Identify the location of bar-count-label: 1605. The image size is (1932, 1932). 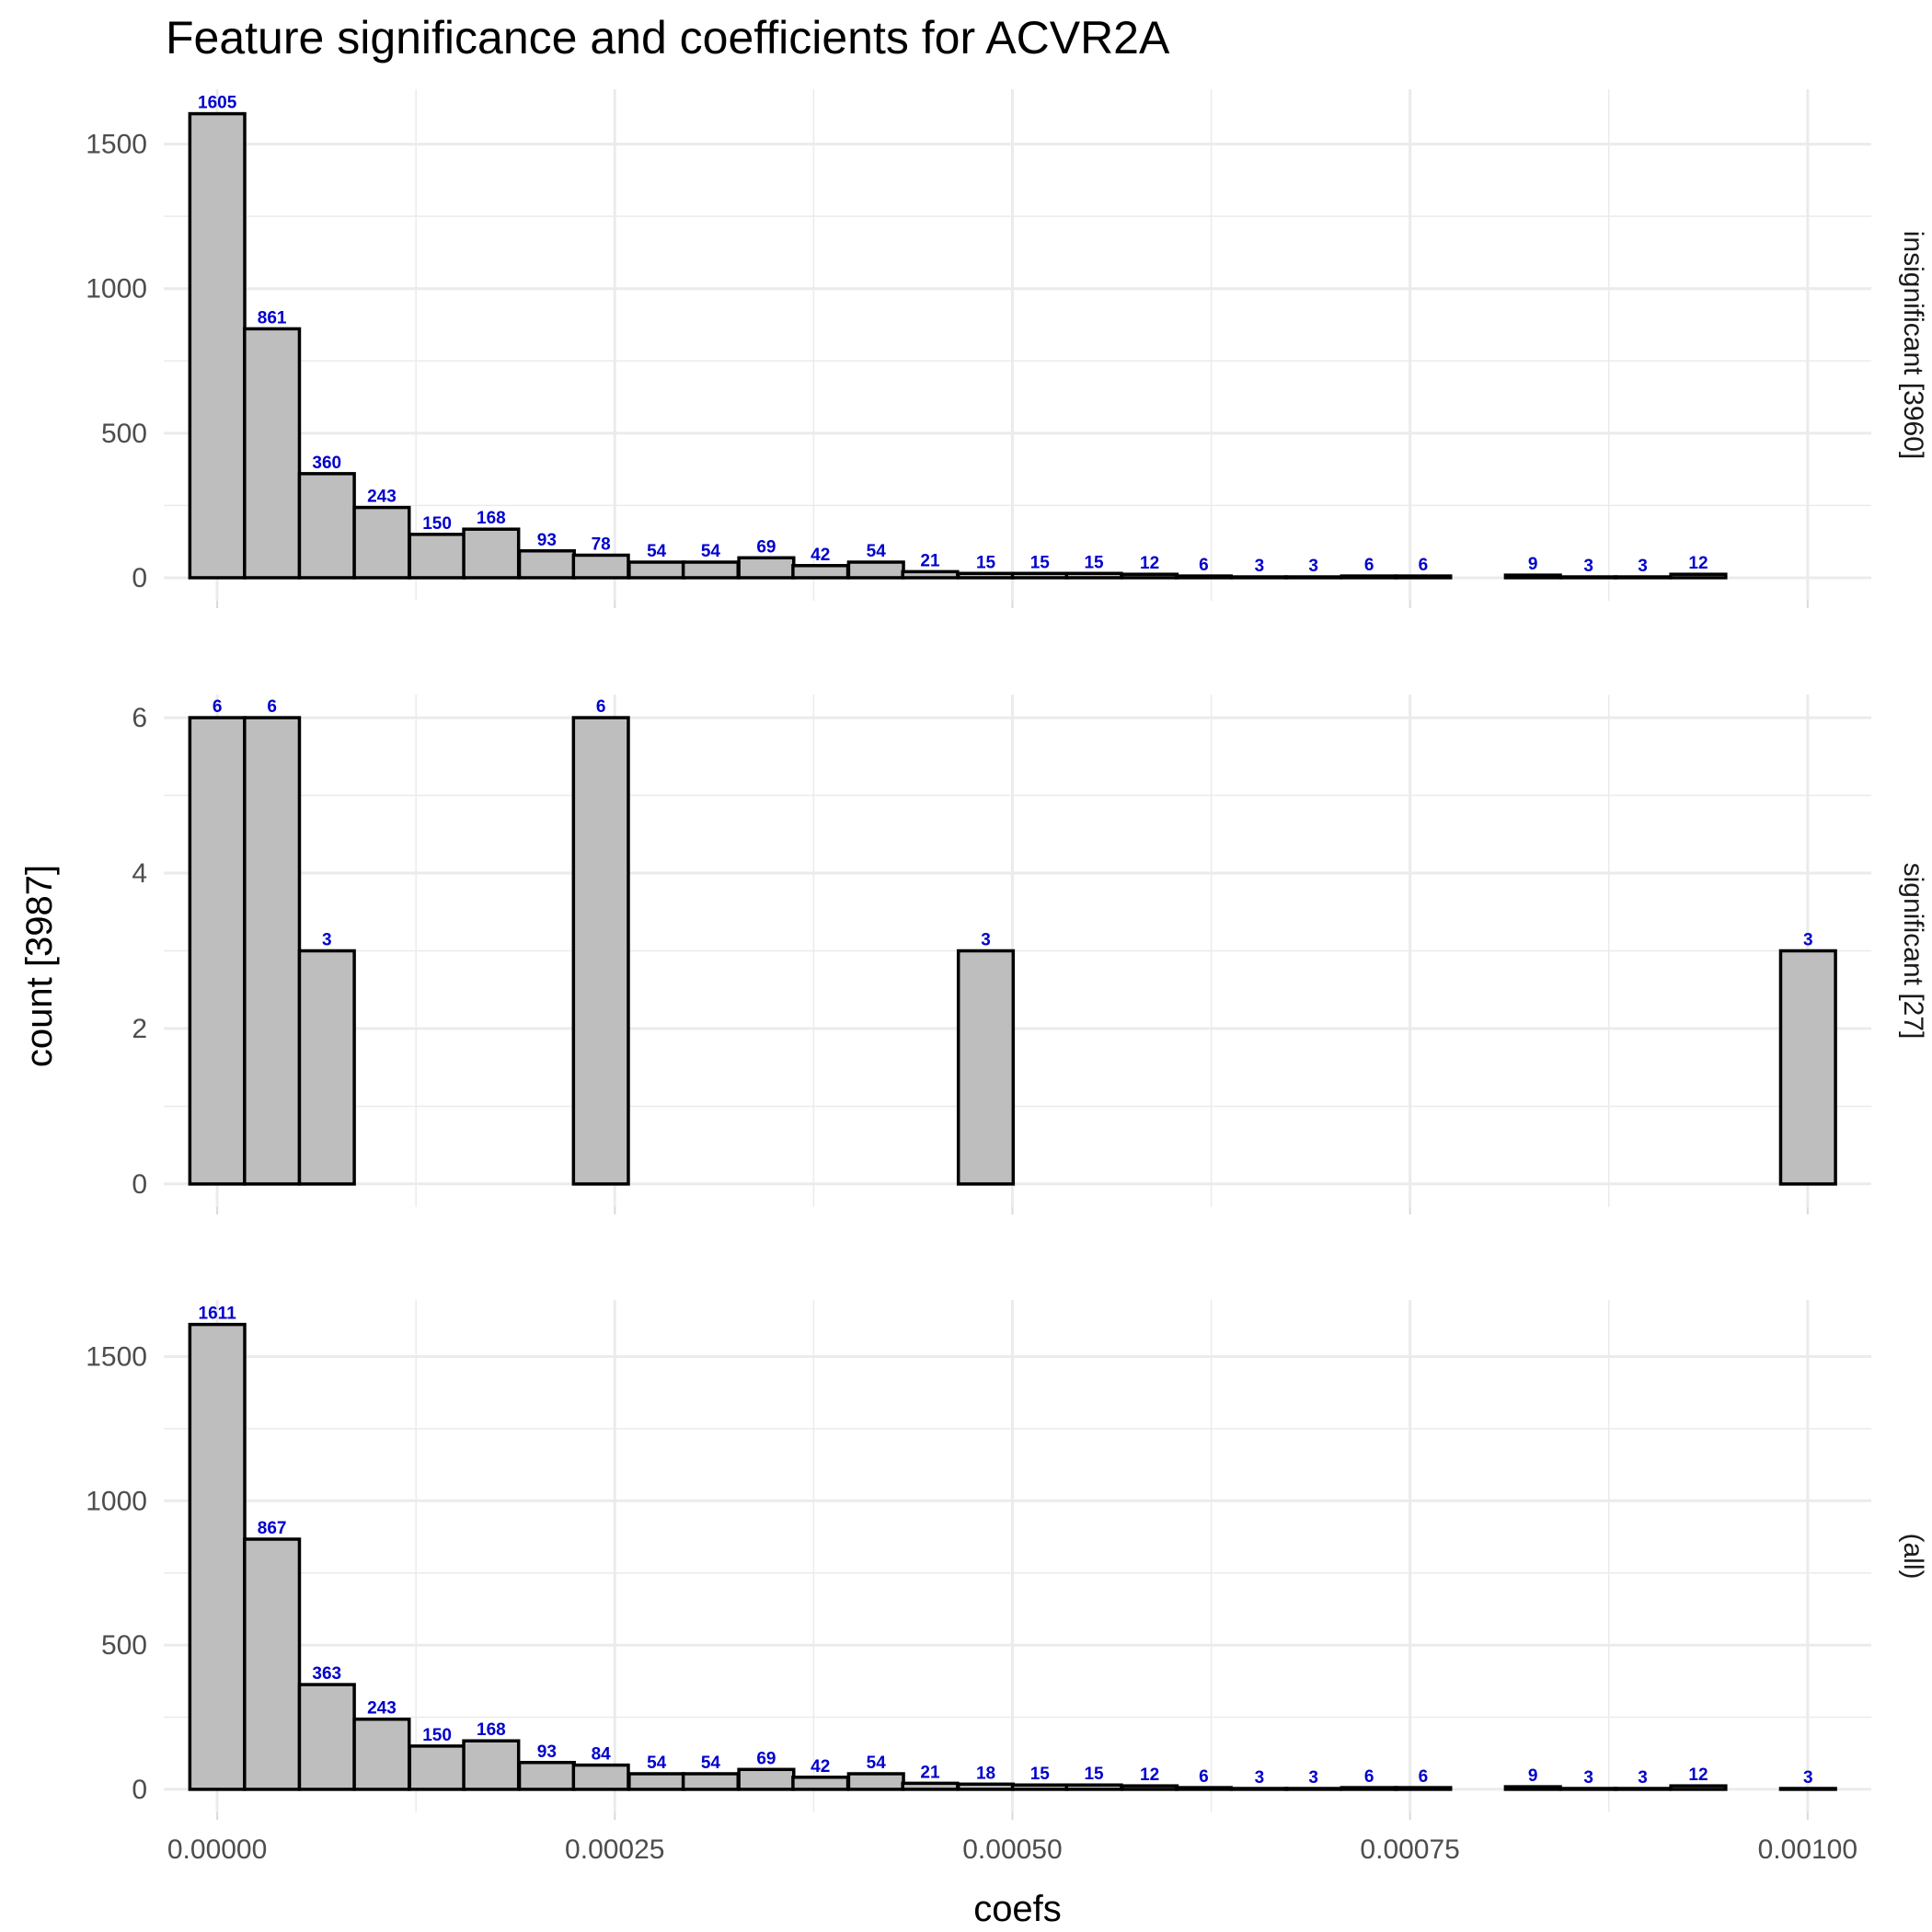
(217, 103).